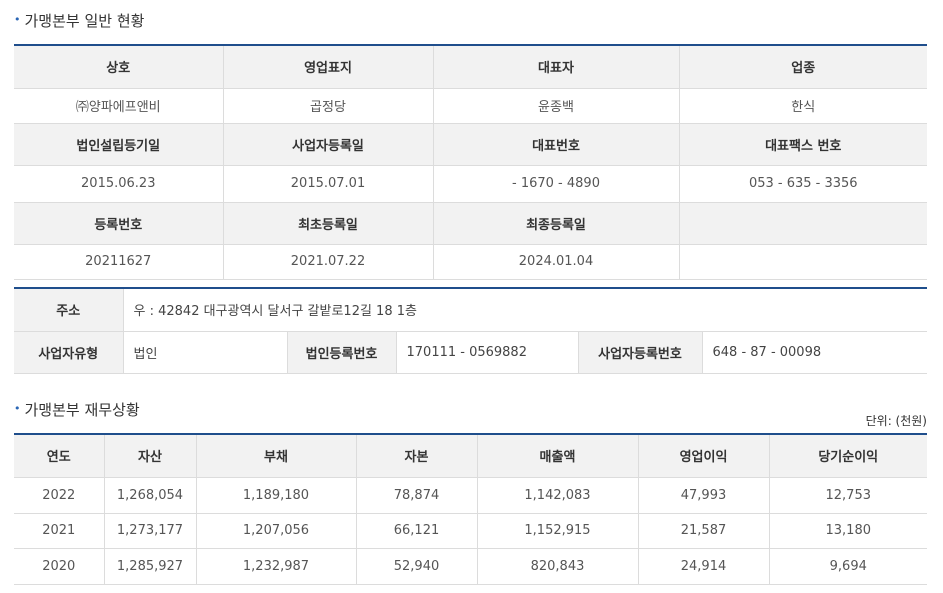 The height and width of the screenshot is (593, 943). Describe the element at coordinates (802, 184) in the screenshot. I see `value-fax: 053 - 635 - 3356` at that location.